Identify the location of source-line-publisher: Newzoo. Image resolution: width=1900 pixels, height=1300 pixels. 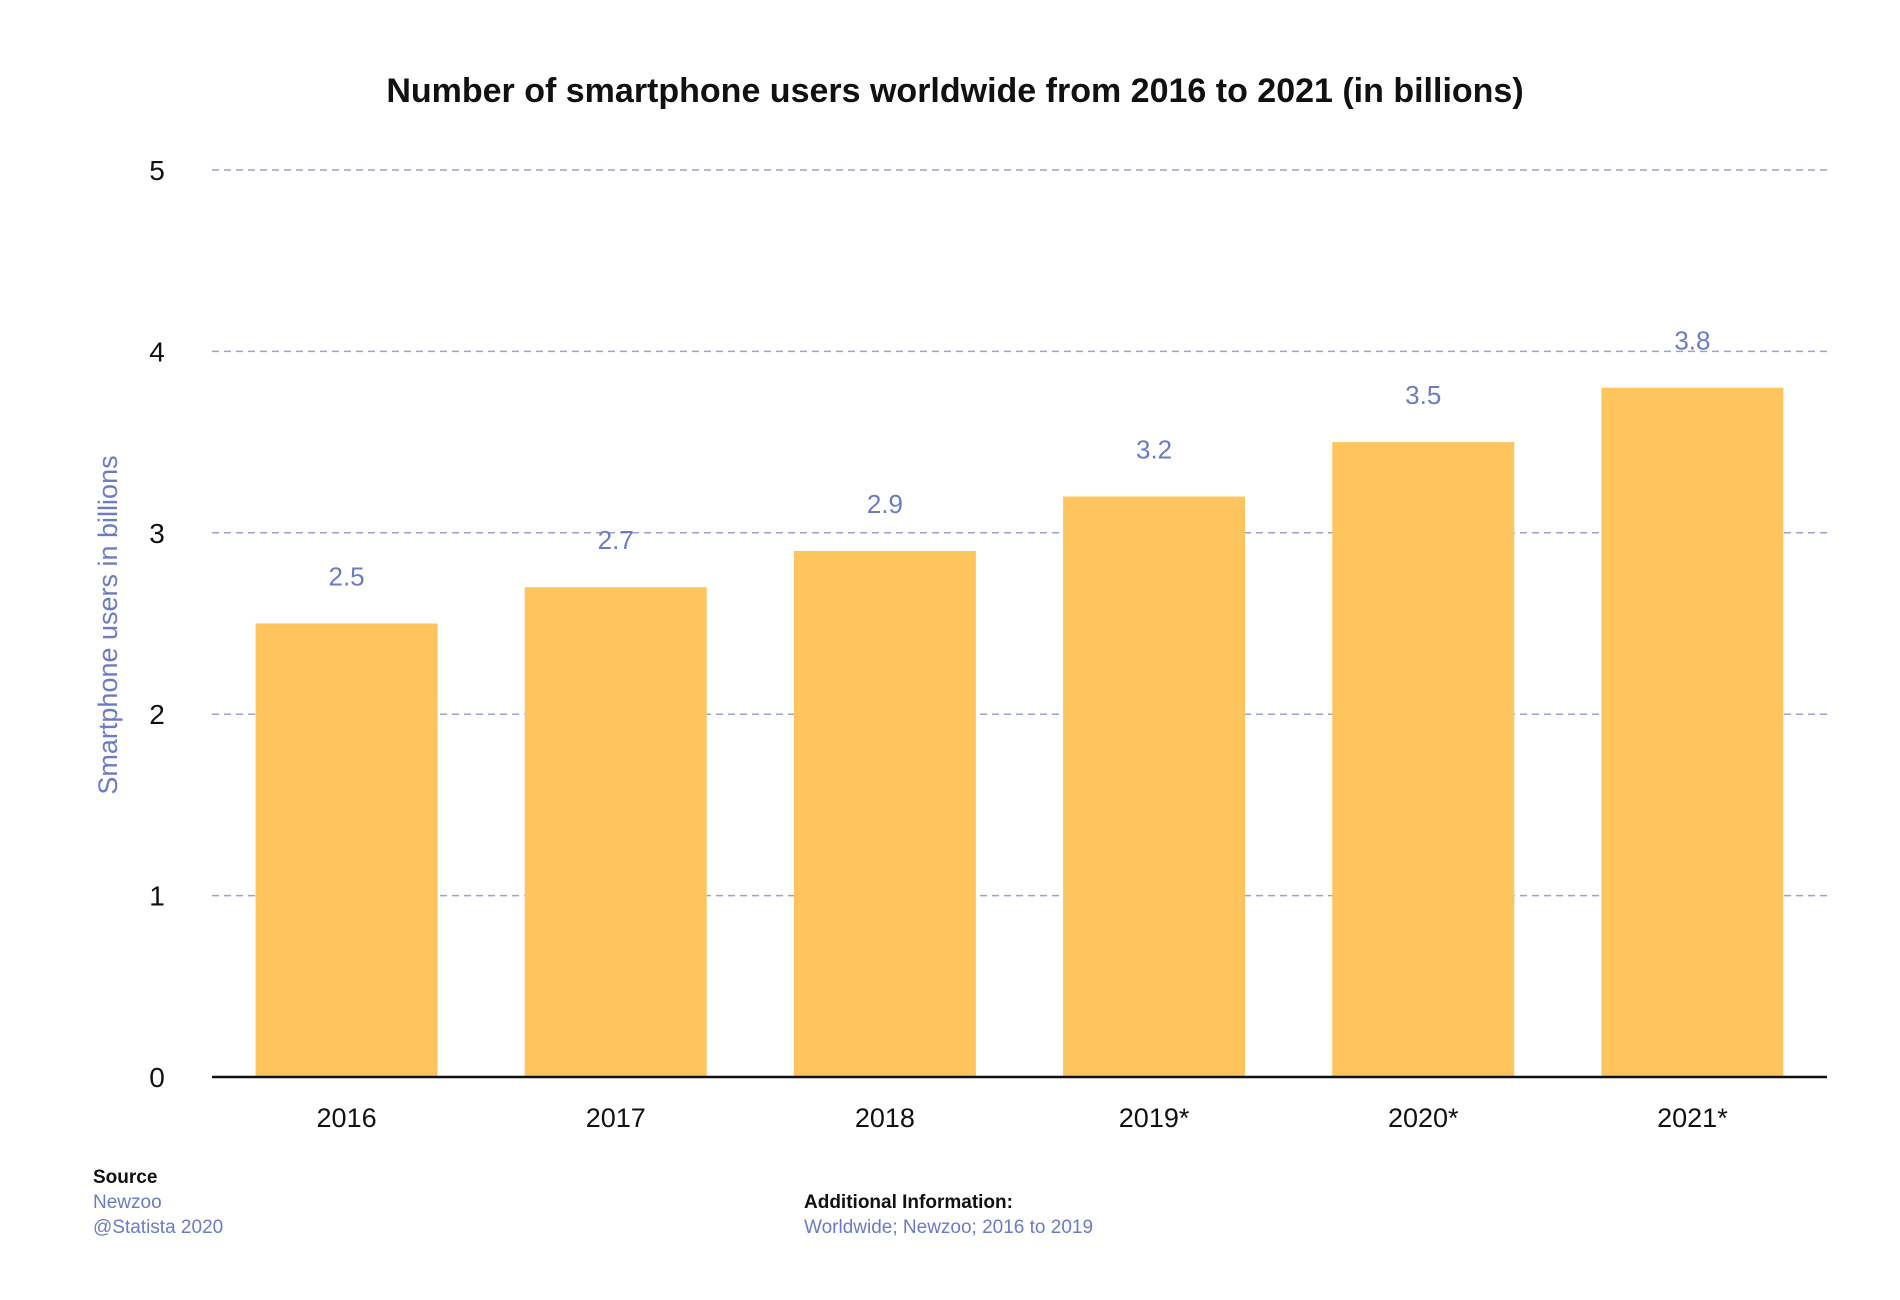
(127, 1202).